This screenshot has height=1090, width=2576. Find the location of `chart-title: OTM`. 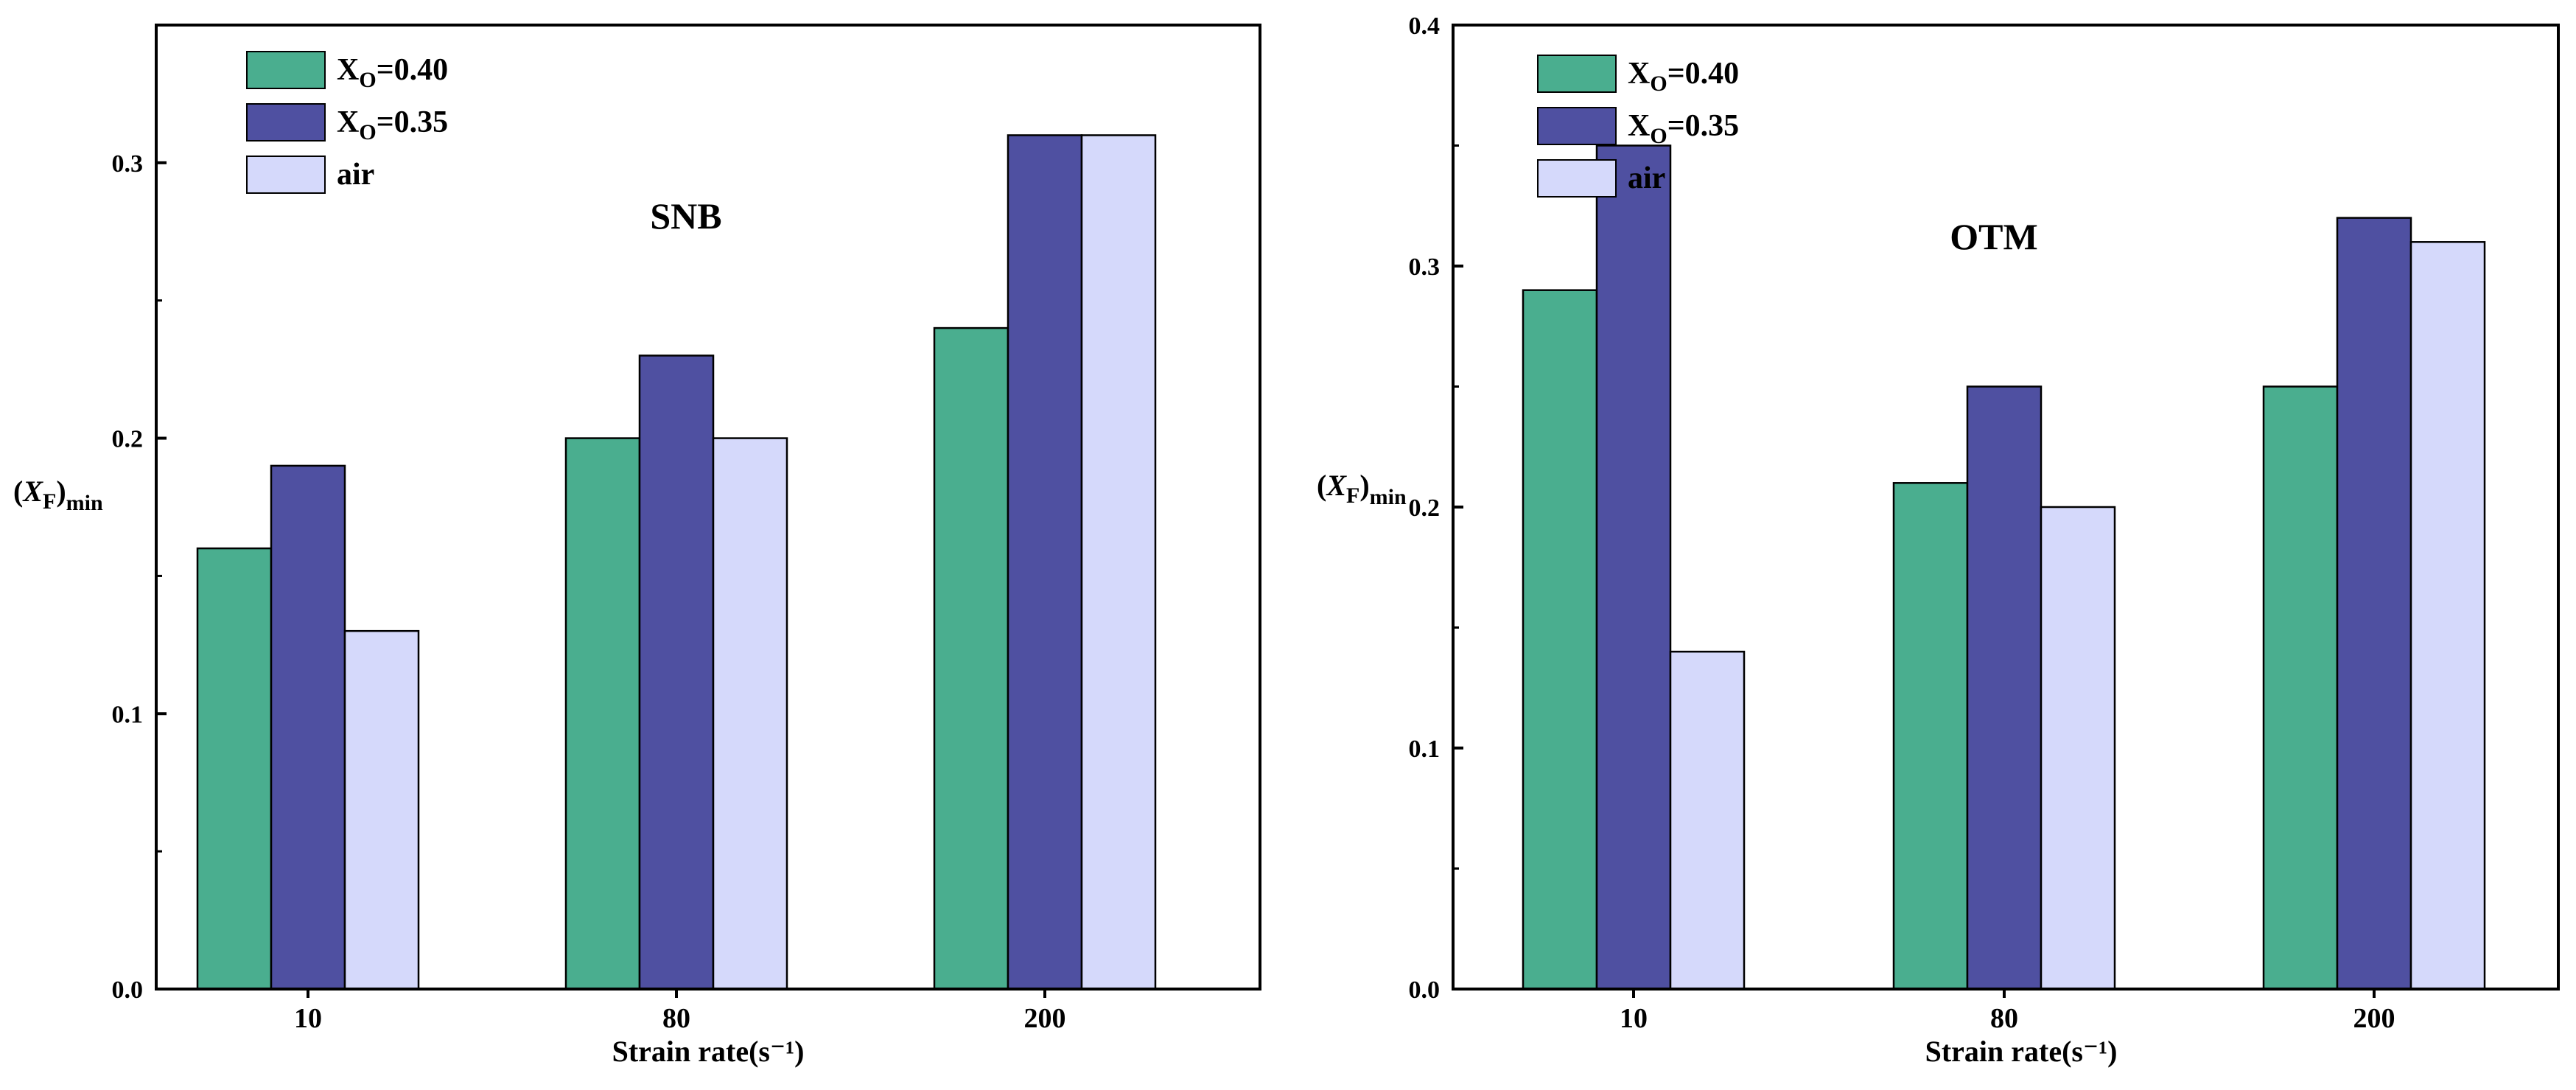

chart-title: OTM is located at coordinates (1993, 236).